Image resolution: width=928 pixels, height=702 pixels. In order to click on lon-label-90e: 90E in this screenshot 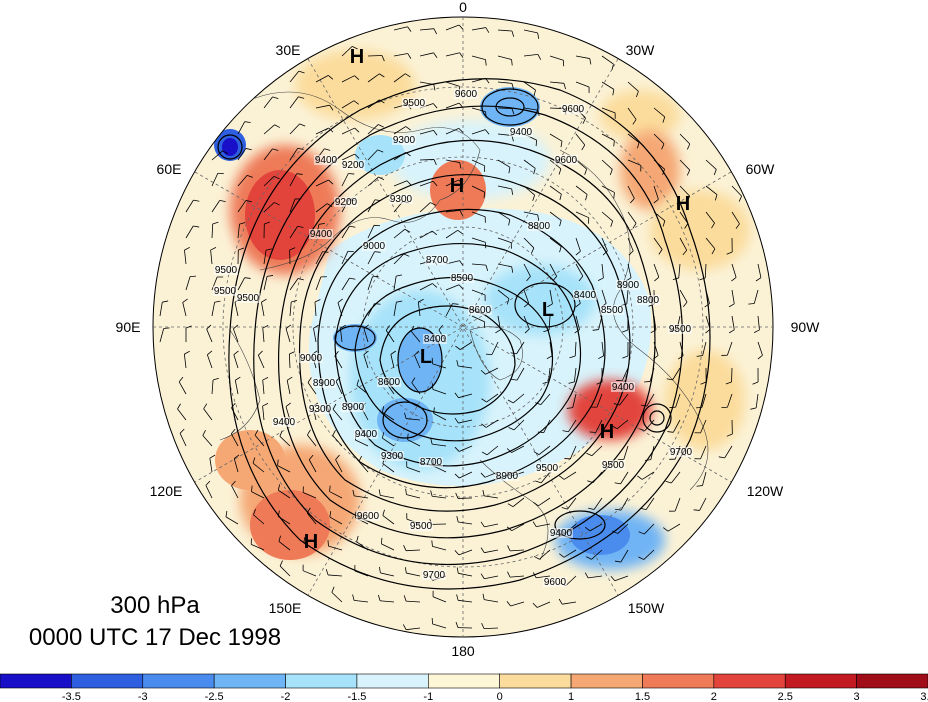, I will do `click(128, 327)`.